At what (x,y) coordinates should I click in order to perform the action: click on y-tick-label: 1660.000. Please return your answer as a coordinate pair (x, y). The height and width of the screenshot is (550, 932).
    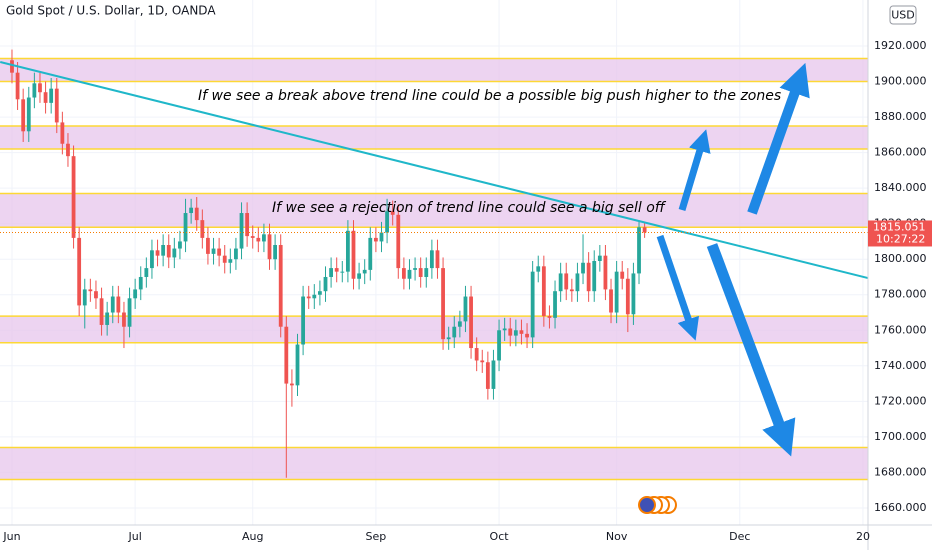
    Looking at the image, I should click on (900, 507).